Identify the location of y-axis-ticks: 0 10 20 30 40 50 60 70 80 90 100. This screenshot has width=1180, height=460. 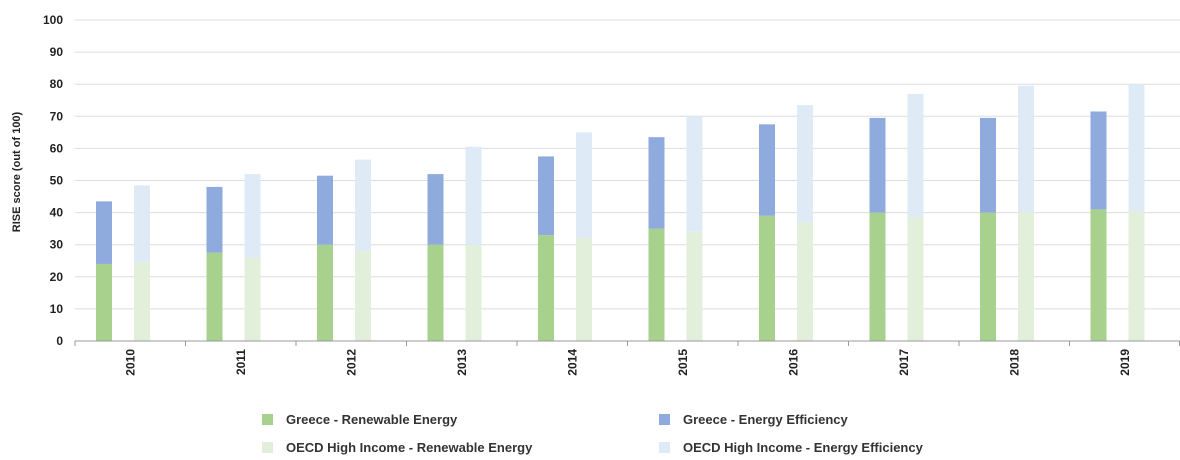
(53, 180).